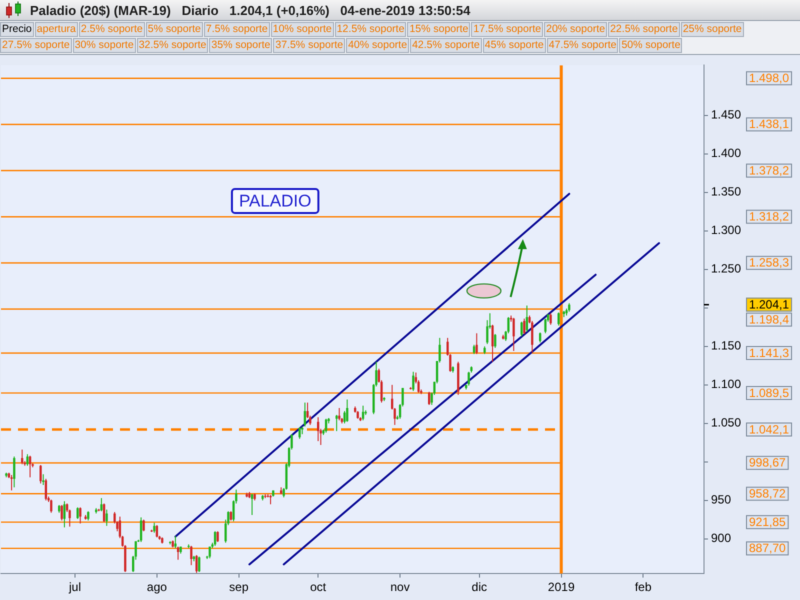 The width and height of the screenshot is (800, 600). Describe the element at coordinates (650, 45) in the screenshot. I see `text: 50% soporte` at that location.